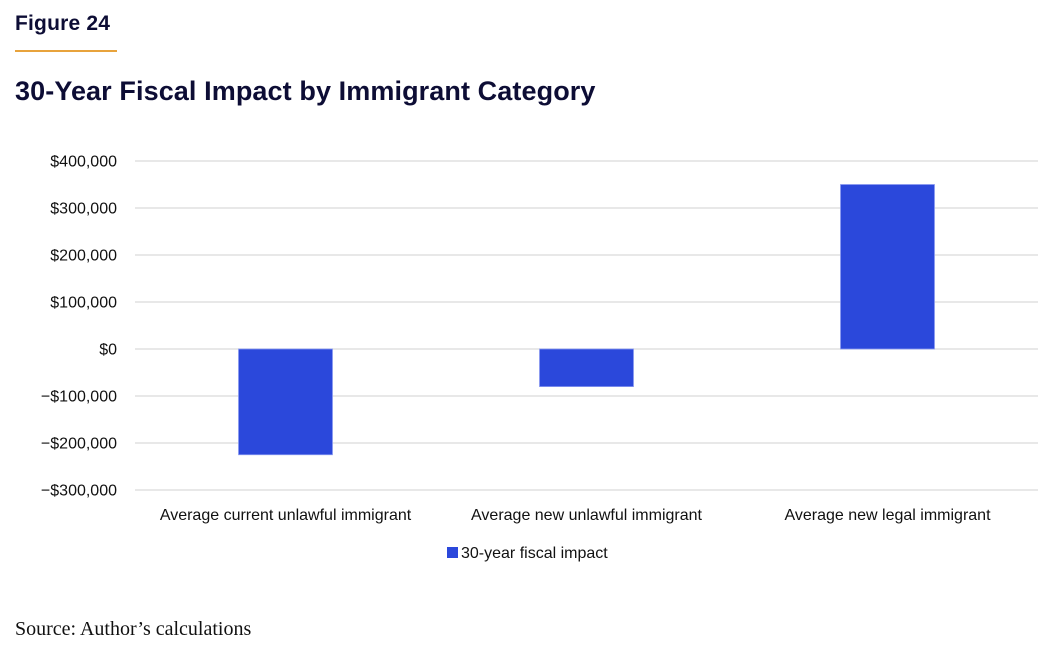 This screenshot has height=663, width=1062. I want to click on y-tick-label: $300,000, so click(83, 209).